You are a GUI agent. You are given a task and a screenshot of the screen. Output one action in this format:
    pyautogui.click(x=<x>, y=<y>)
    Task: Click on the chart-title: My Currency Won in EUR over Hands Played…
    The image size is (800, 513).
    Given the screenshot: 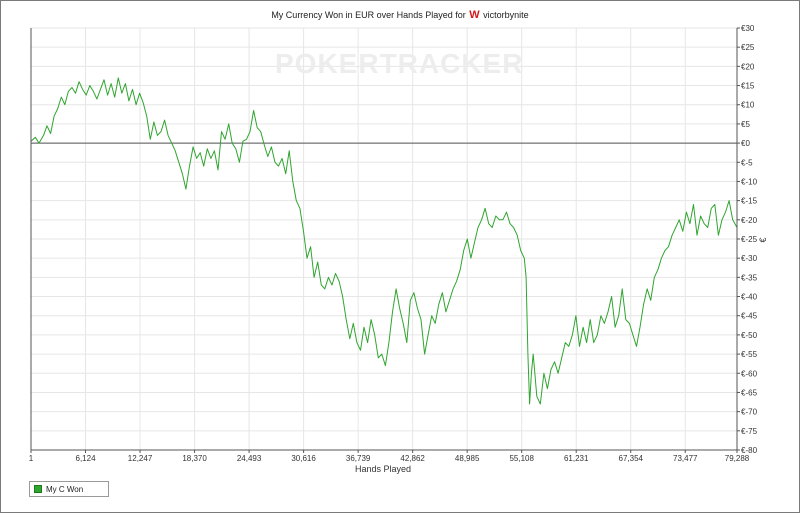 What is the action you would take?
    pyautogui.click(x=400, y=15)
    